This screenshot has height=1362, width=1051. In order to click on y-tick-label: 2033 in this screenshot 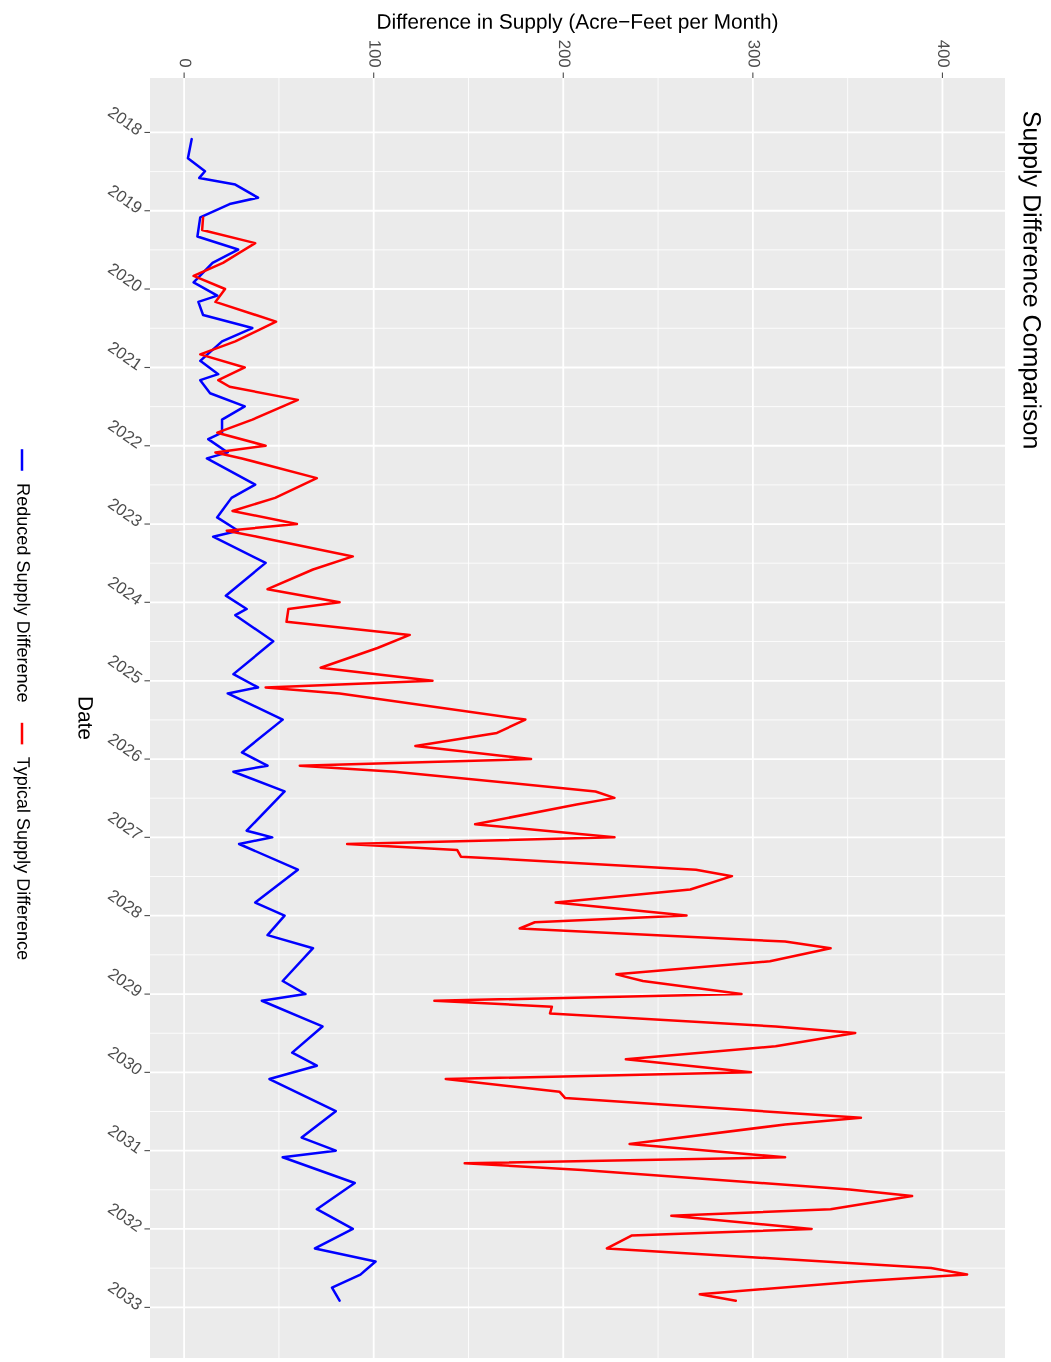, I will do `click(125, 1295)`.